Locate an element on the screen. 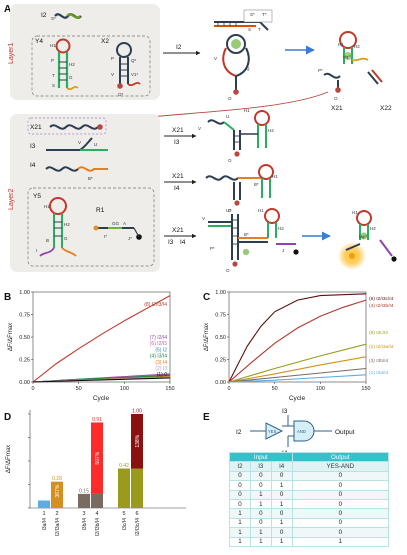  y4-domain-h2: H2 is located at coordinates (72, 64).